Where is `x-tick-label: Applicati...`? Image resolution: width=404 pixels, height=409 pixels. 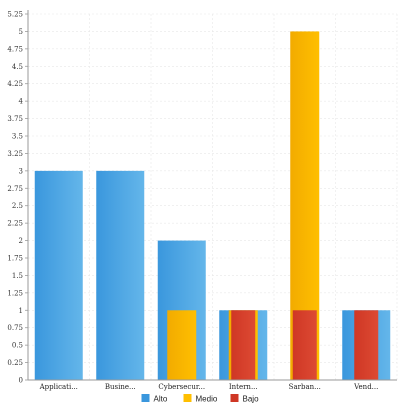 x-tick-label: Applicati... is located at coordinates (58, 387).